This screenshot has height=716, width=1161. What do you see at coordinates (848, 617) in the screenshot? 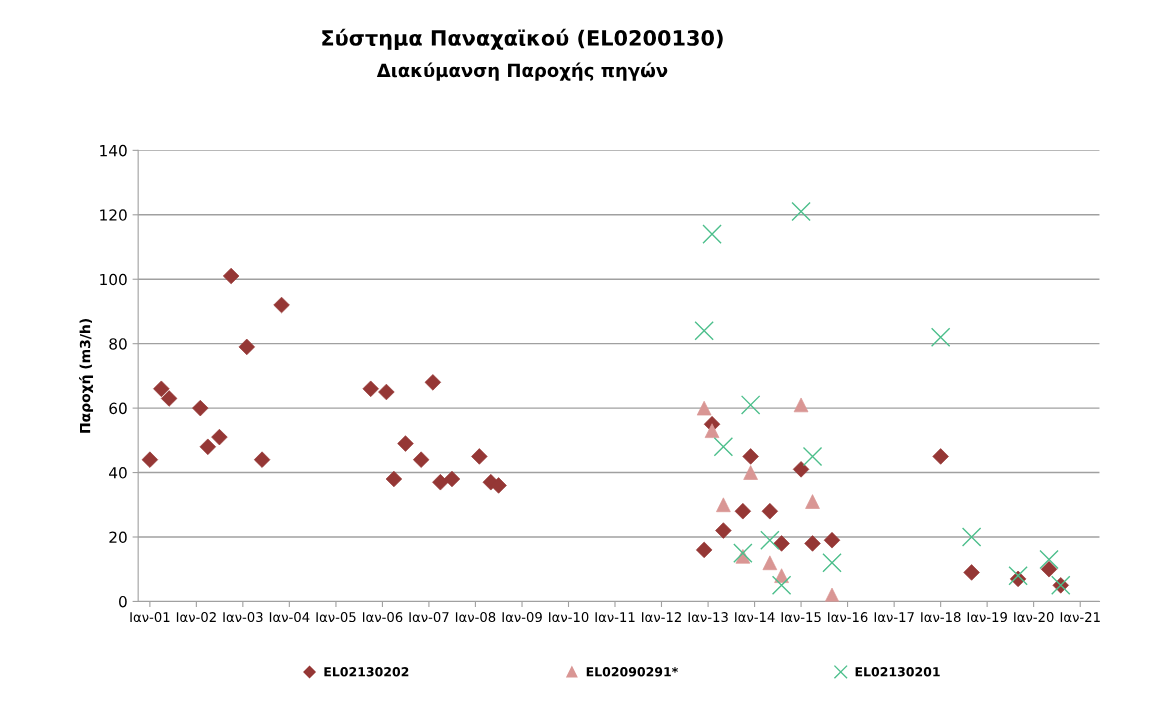
I see `x-tick-label: Ιαν-16` at bounding box center [848, 617].